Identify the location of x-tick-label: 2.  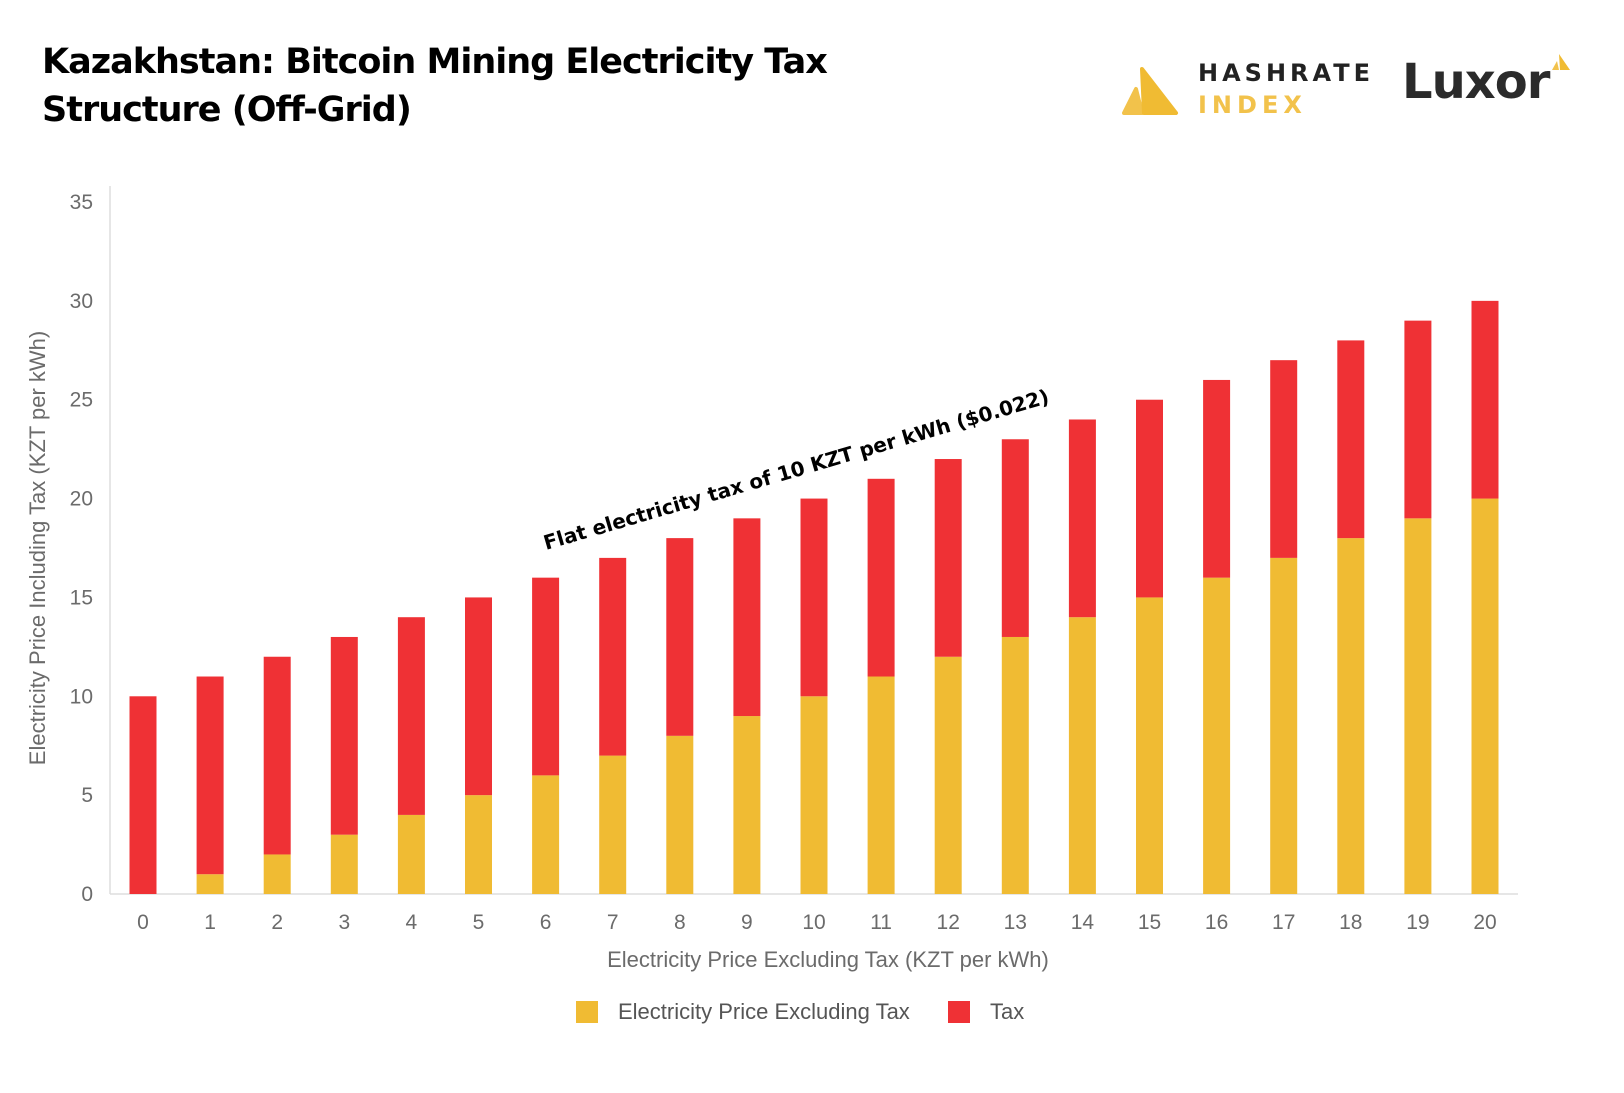
(277, 922).